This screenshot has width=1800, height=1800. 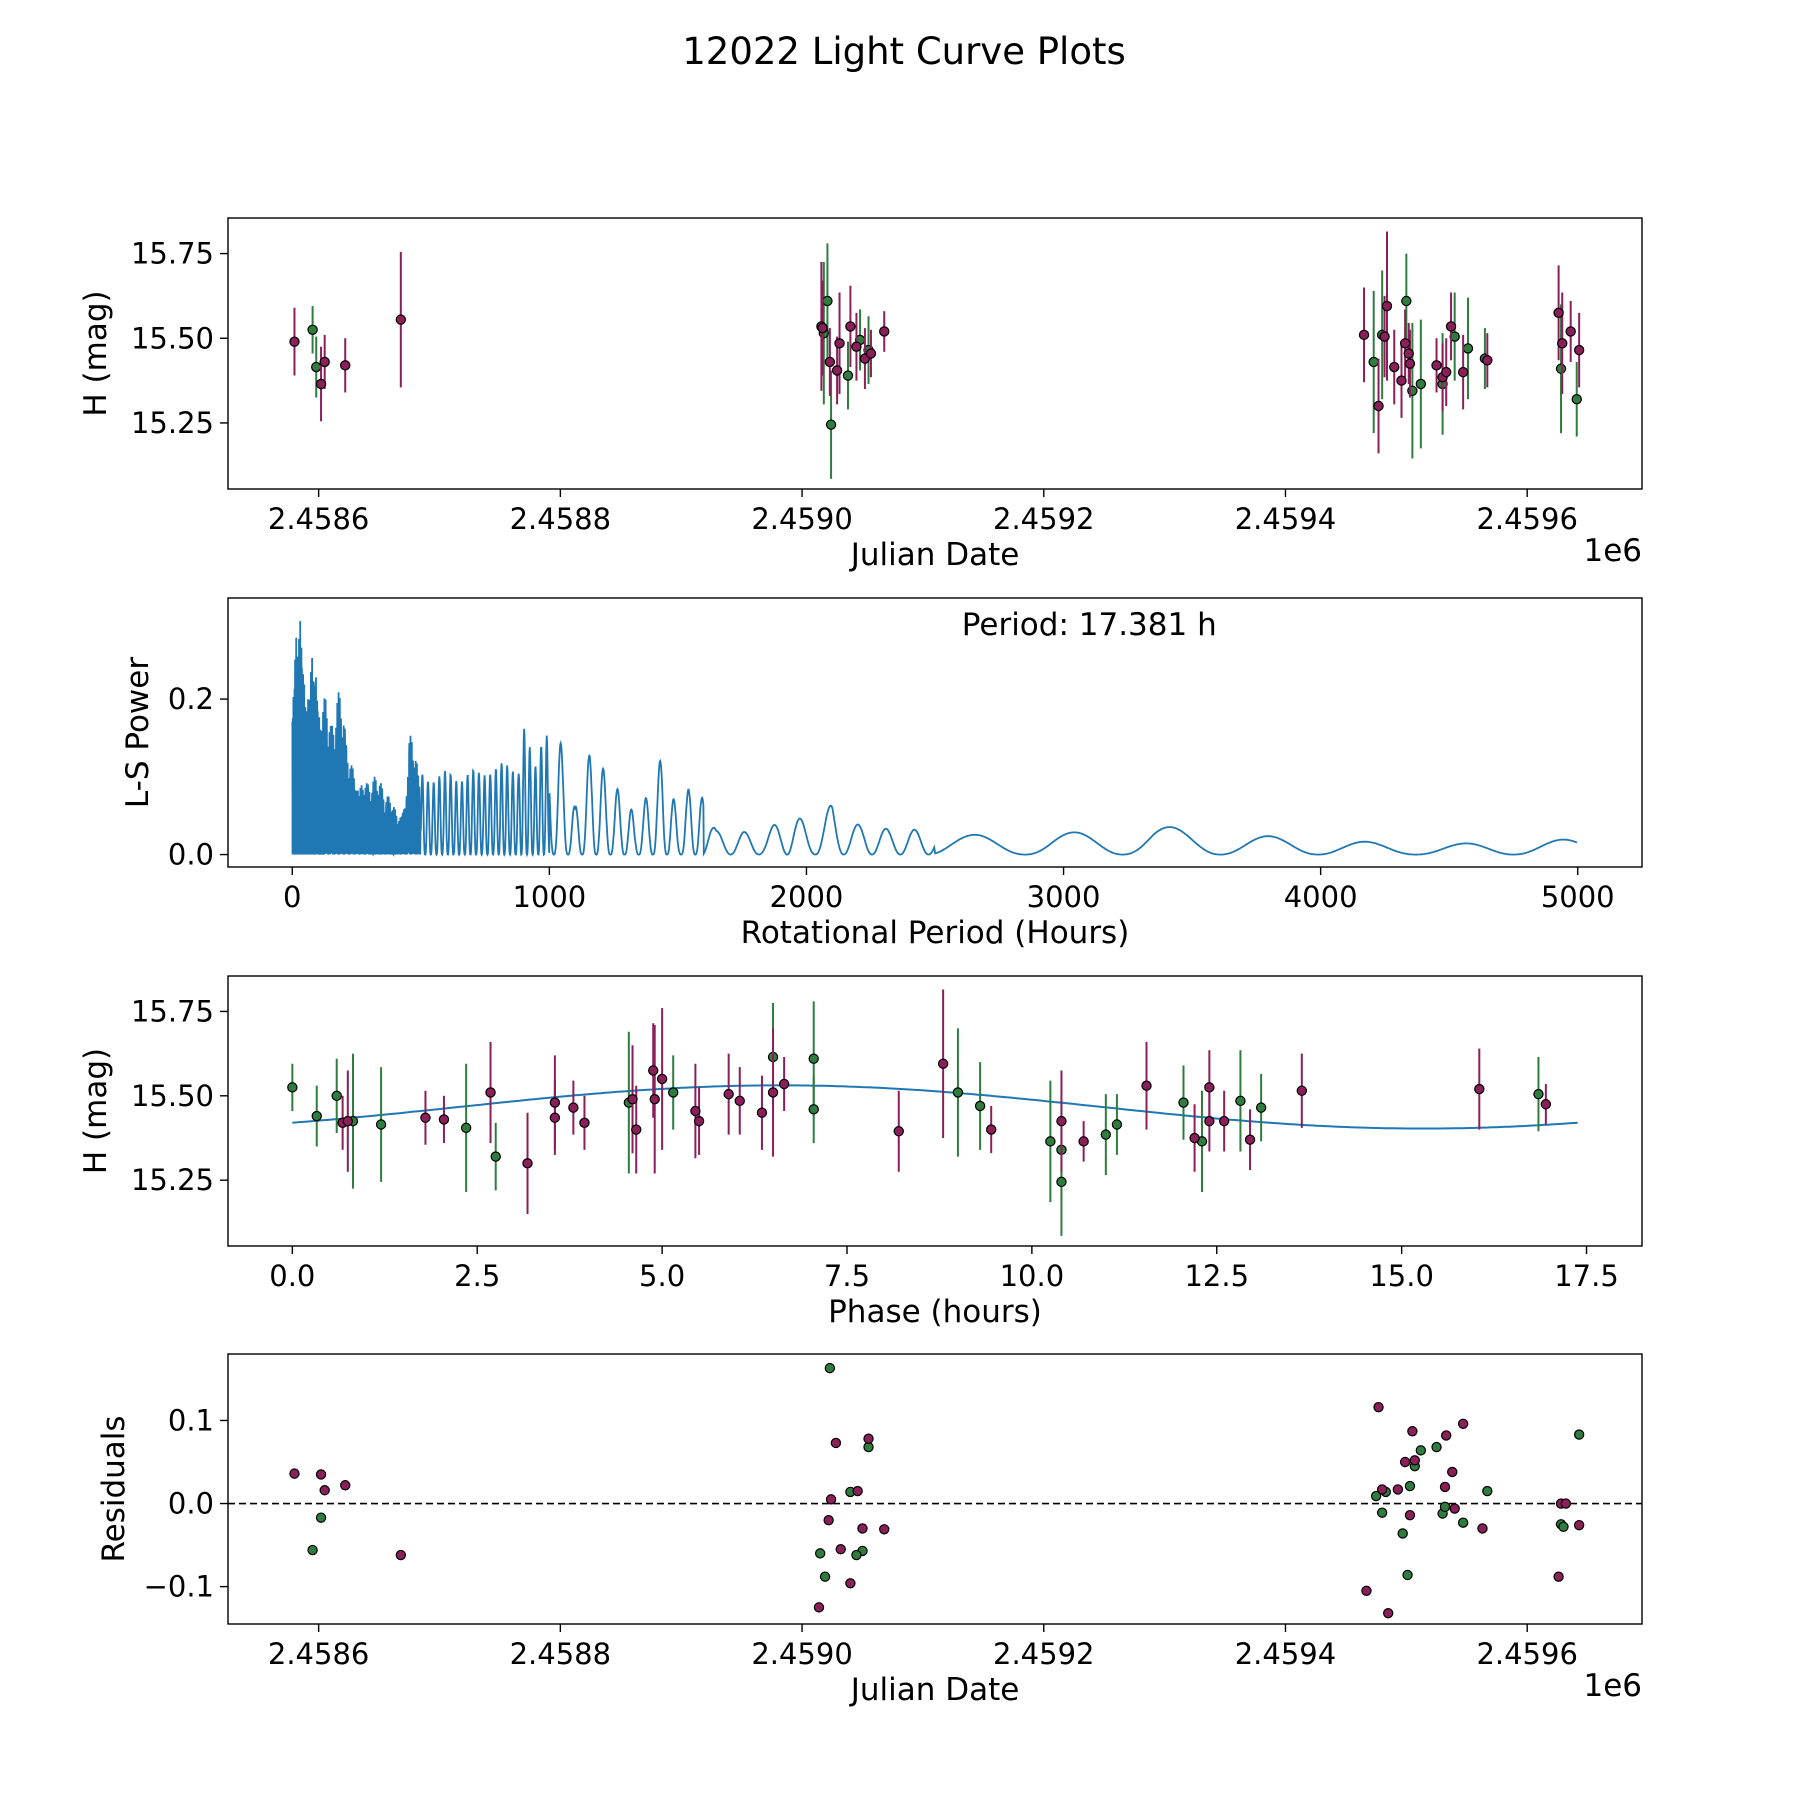 I want to click on y-axis-label: H (mag), so click(x=96, y=353).